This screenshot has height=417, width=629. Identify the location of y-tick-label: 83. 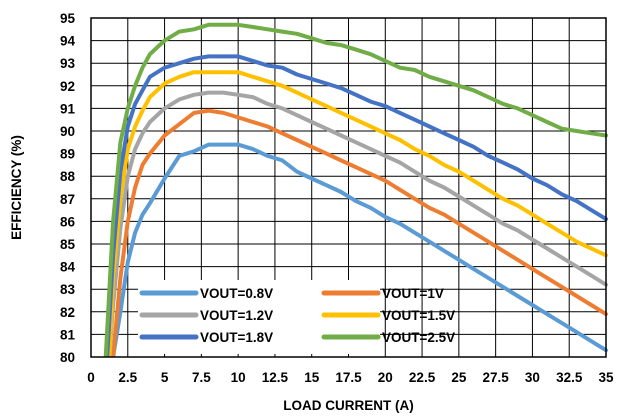
(68, 289).